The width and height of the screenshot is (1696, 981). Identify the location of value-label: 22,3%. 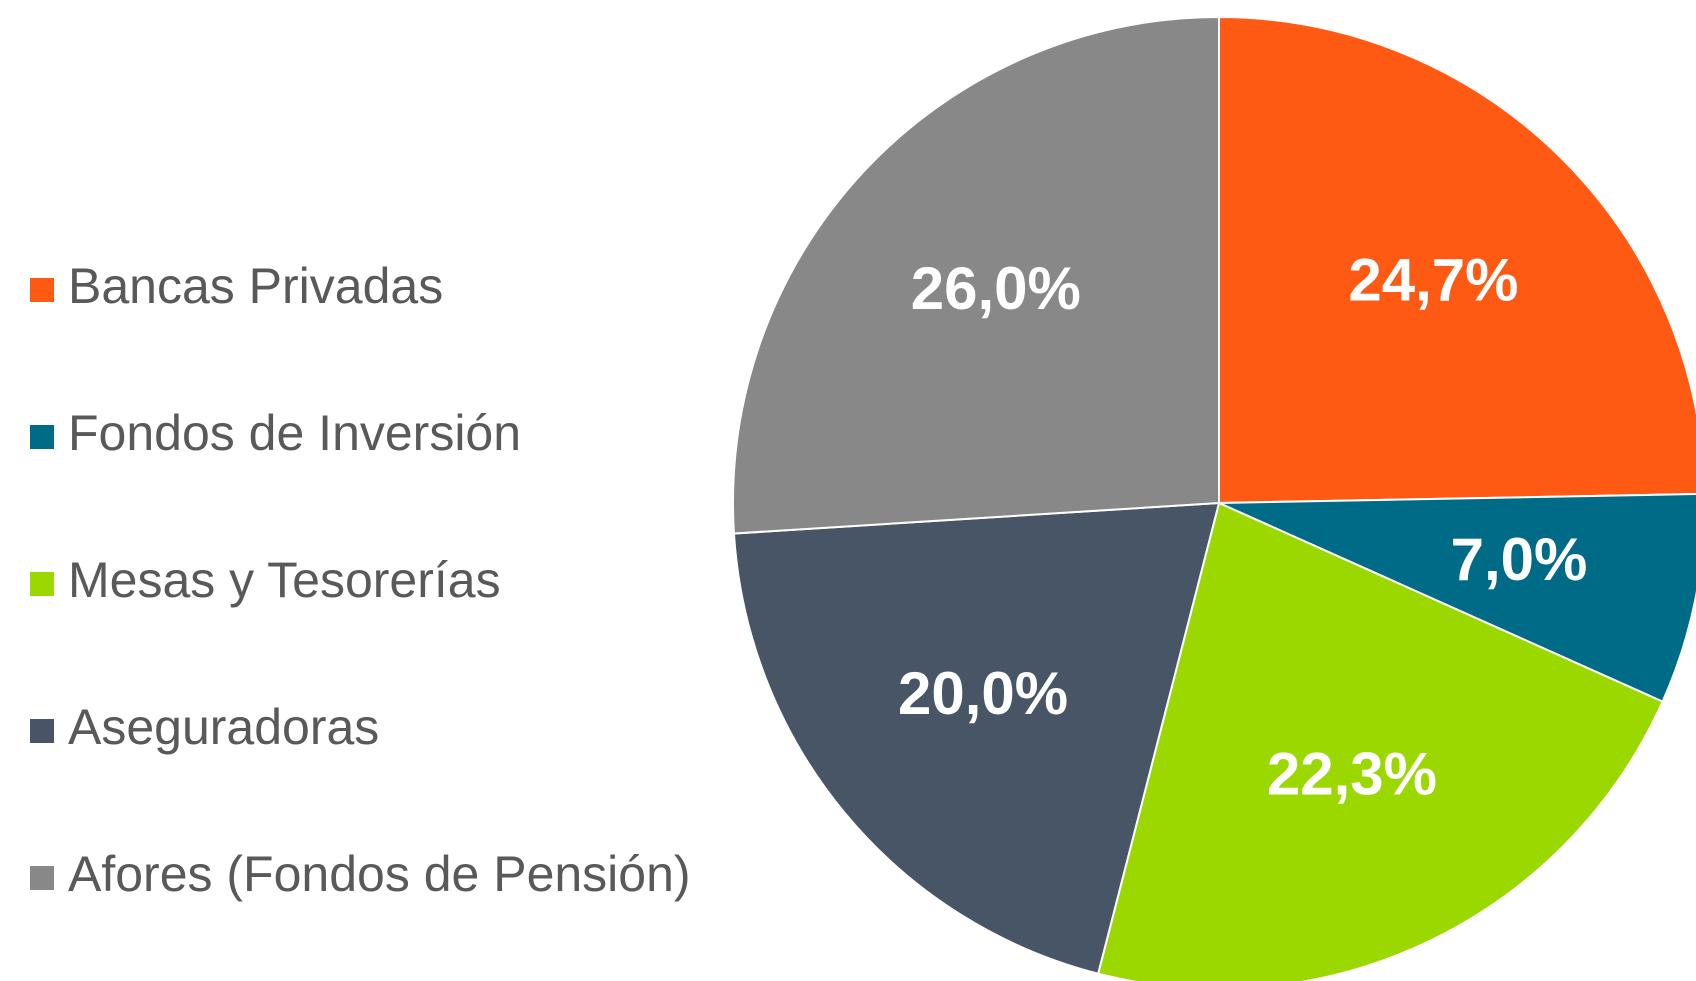
(1352, 774).